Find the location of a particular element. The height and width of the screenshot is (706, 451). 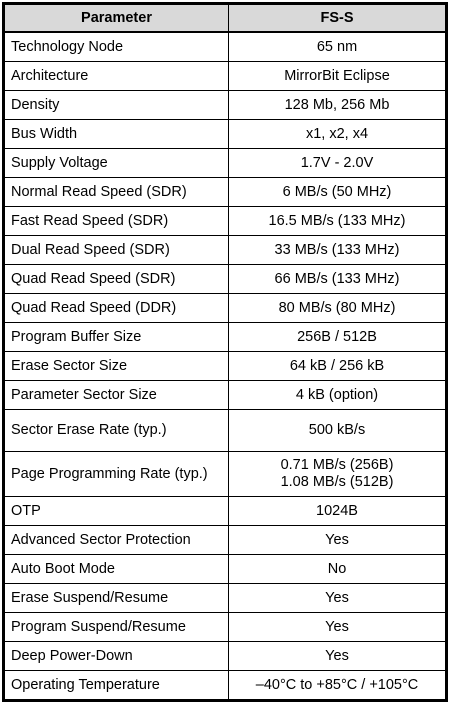

value-cell: 1024B is located at coordinates (337, 511).